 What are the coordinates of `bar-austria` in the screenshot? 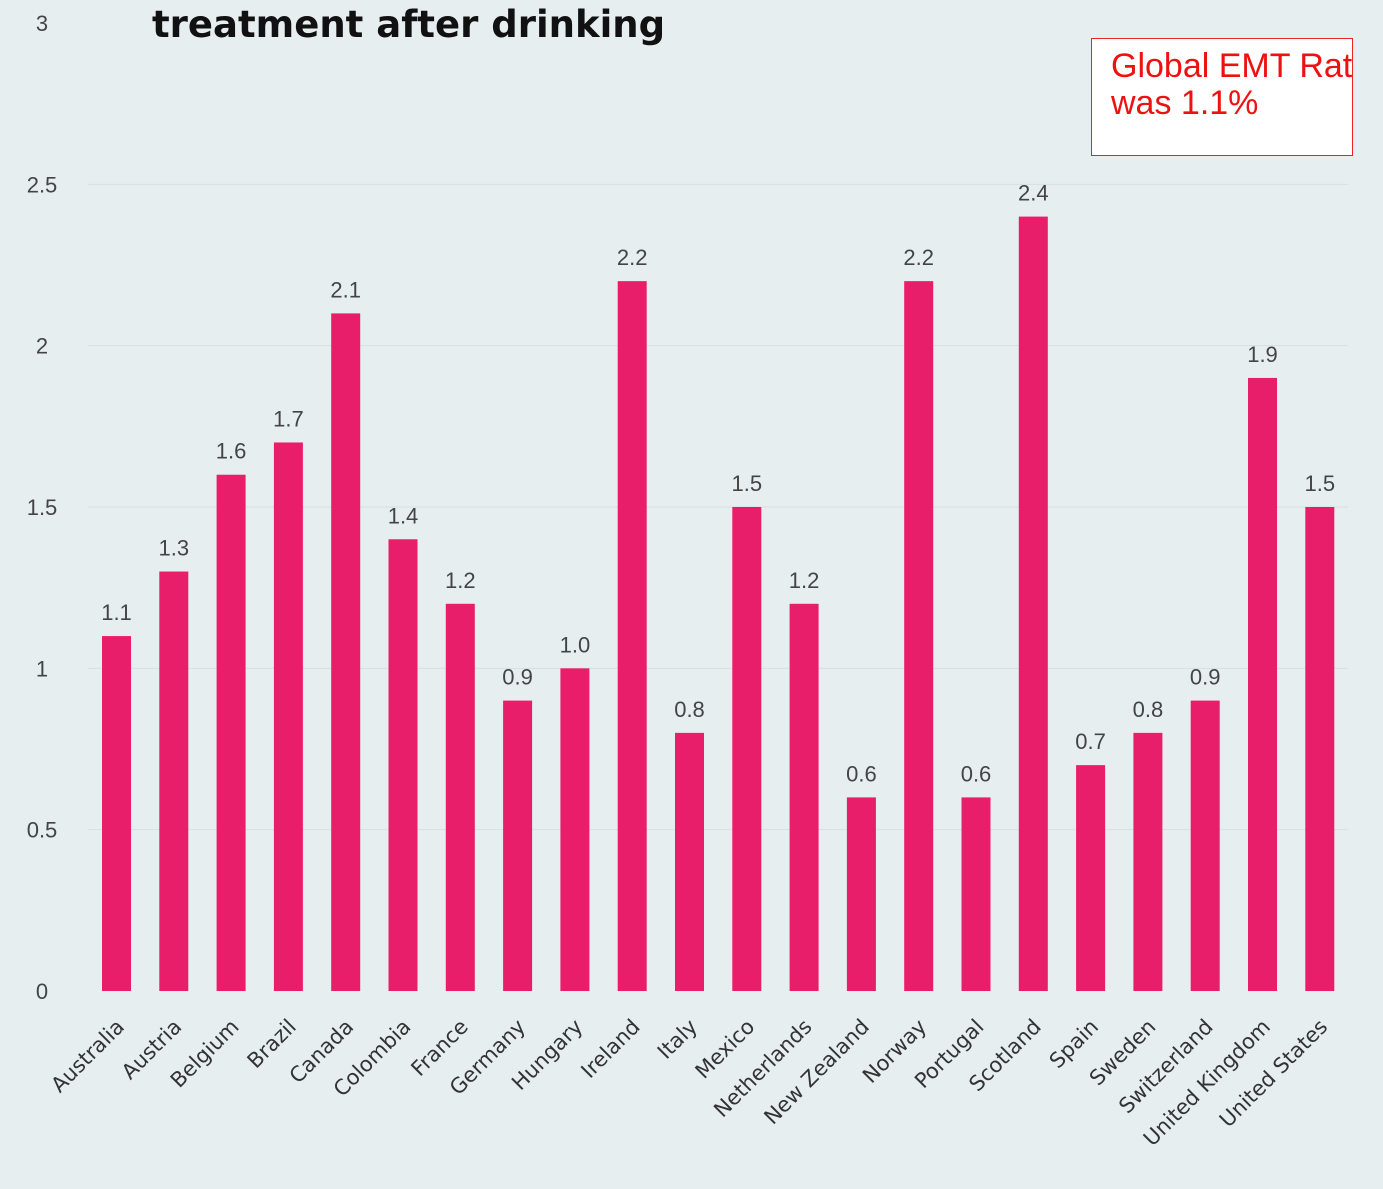 It's located at (174, 781).